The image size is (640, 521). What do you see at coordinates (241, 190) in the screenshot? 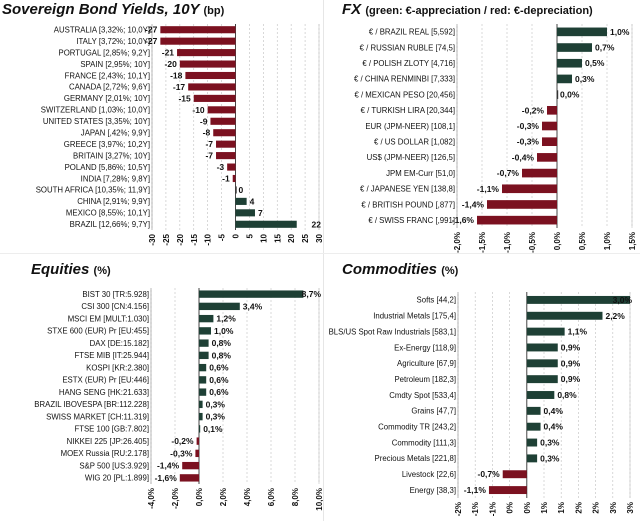
I see `bonds-data-label: 0` at bounding box center [241, 190].